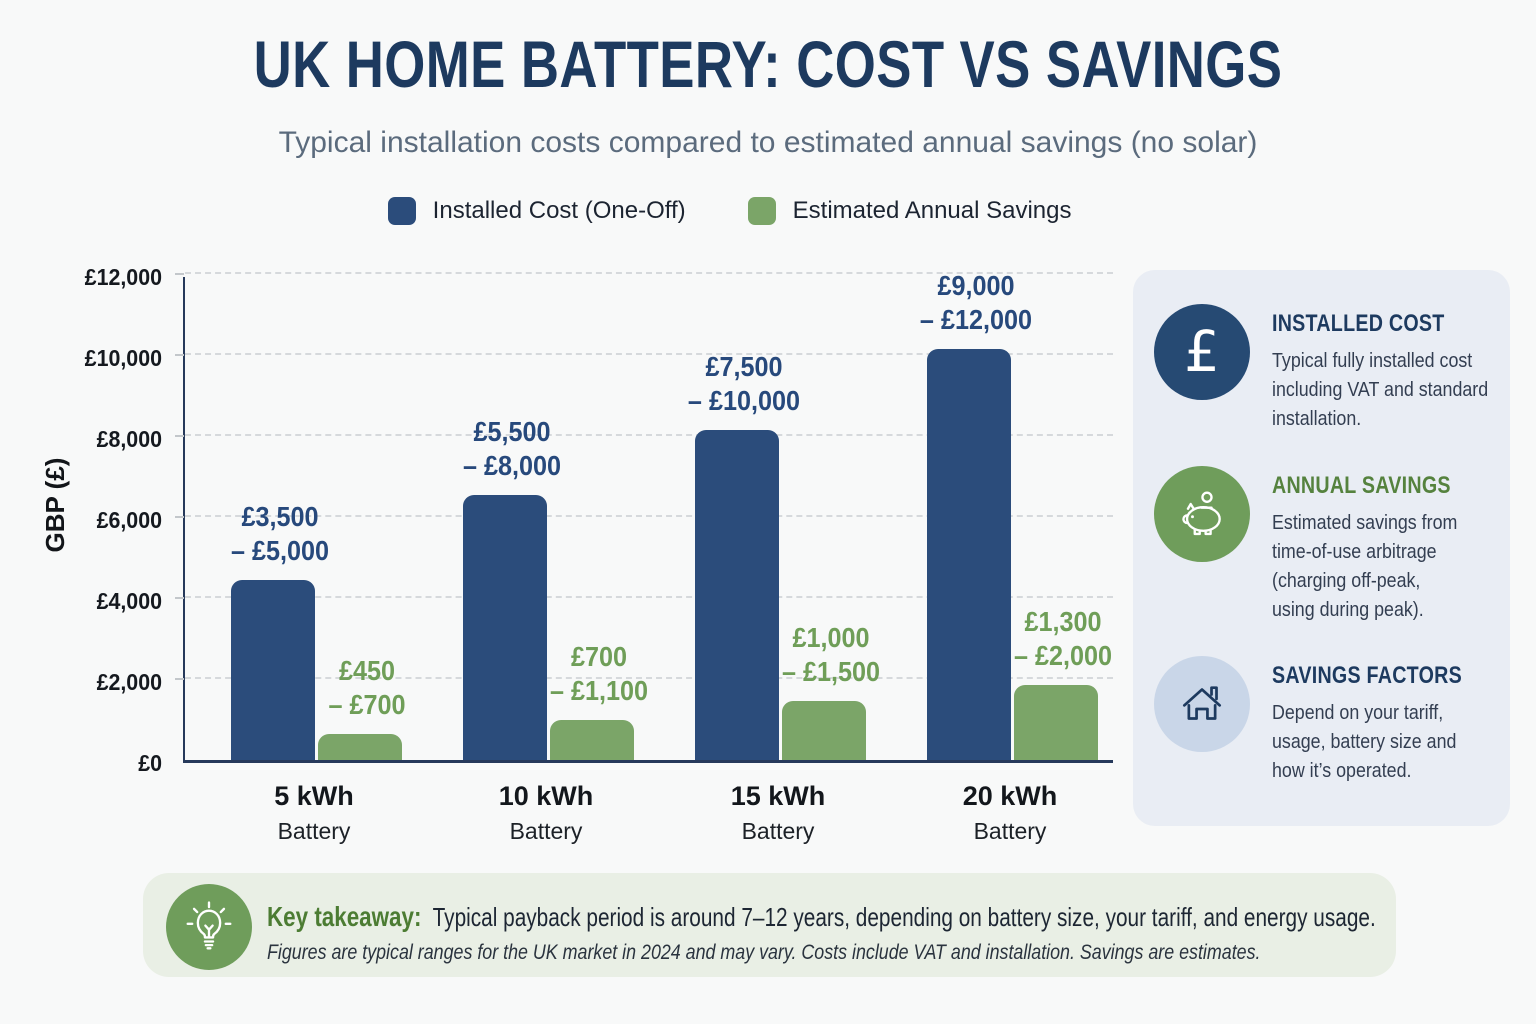 This screenshot has width=1536, height=1024. I want to click on card-title-savings-factors: SAVINGS FACTORS, so click(1367, 675).